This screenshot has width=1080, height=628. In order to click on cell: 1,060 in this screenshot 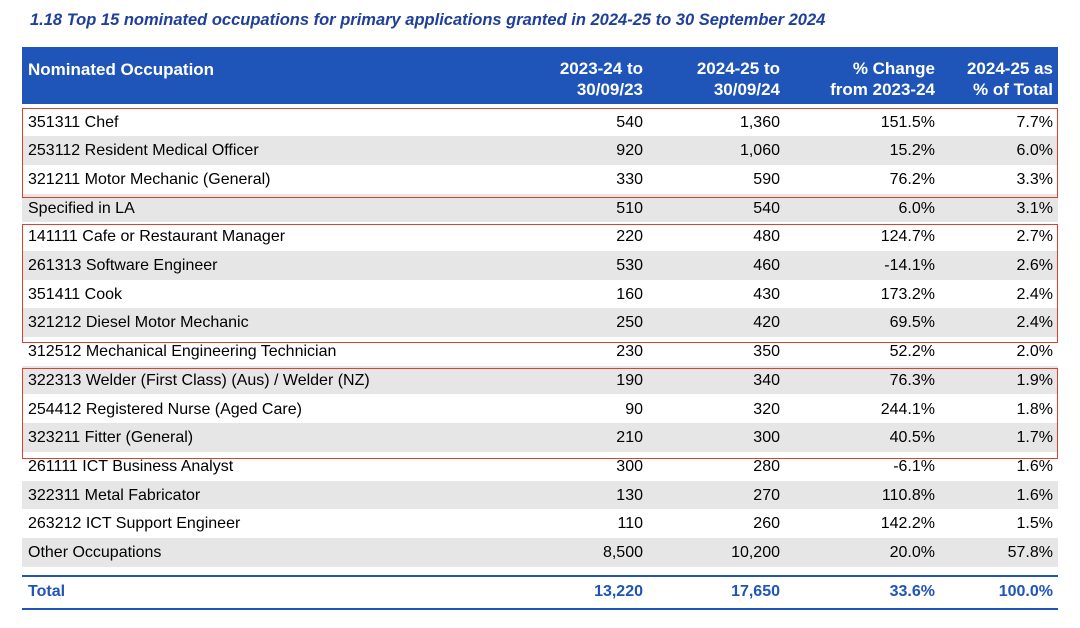, I will do `click(759, 151)`.